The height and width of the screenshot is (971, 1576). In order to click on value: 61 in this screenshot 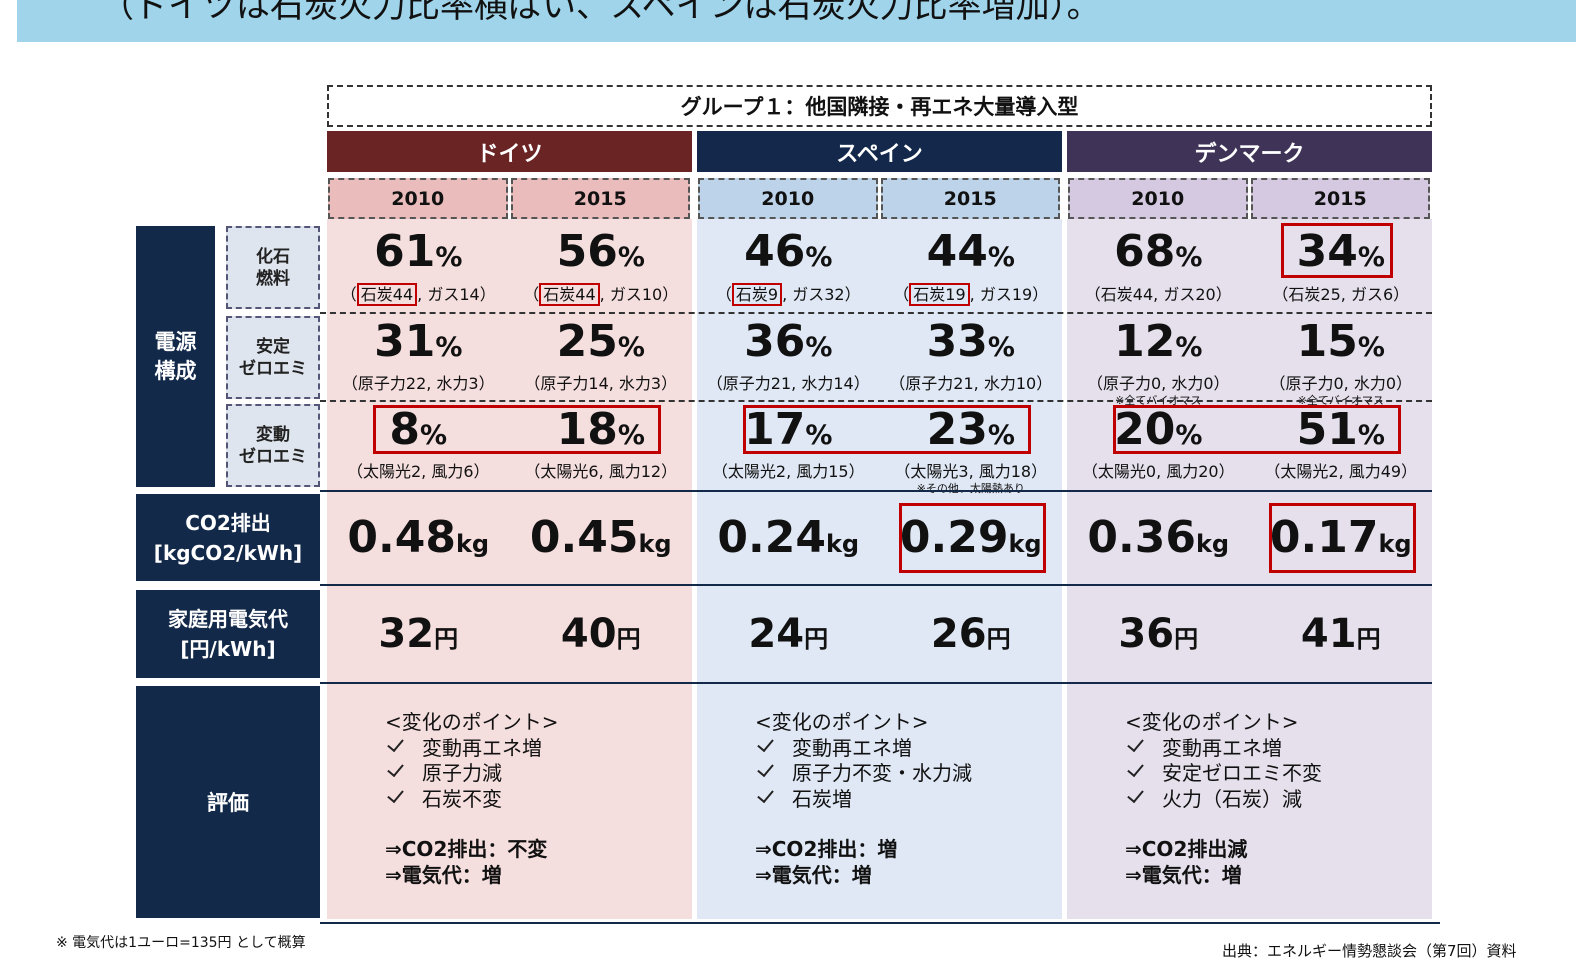, I will do `click(405, 251)`.